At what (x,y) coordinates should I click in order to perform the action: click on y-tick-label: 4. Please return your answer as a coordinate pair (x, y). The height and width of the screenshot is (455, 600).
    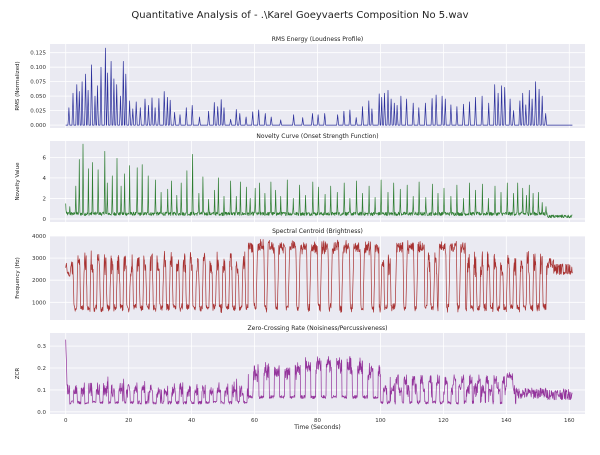
    Looking at the image, I should click on (45, 179).